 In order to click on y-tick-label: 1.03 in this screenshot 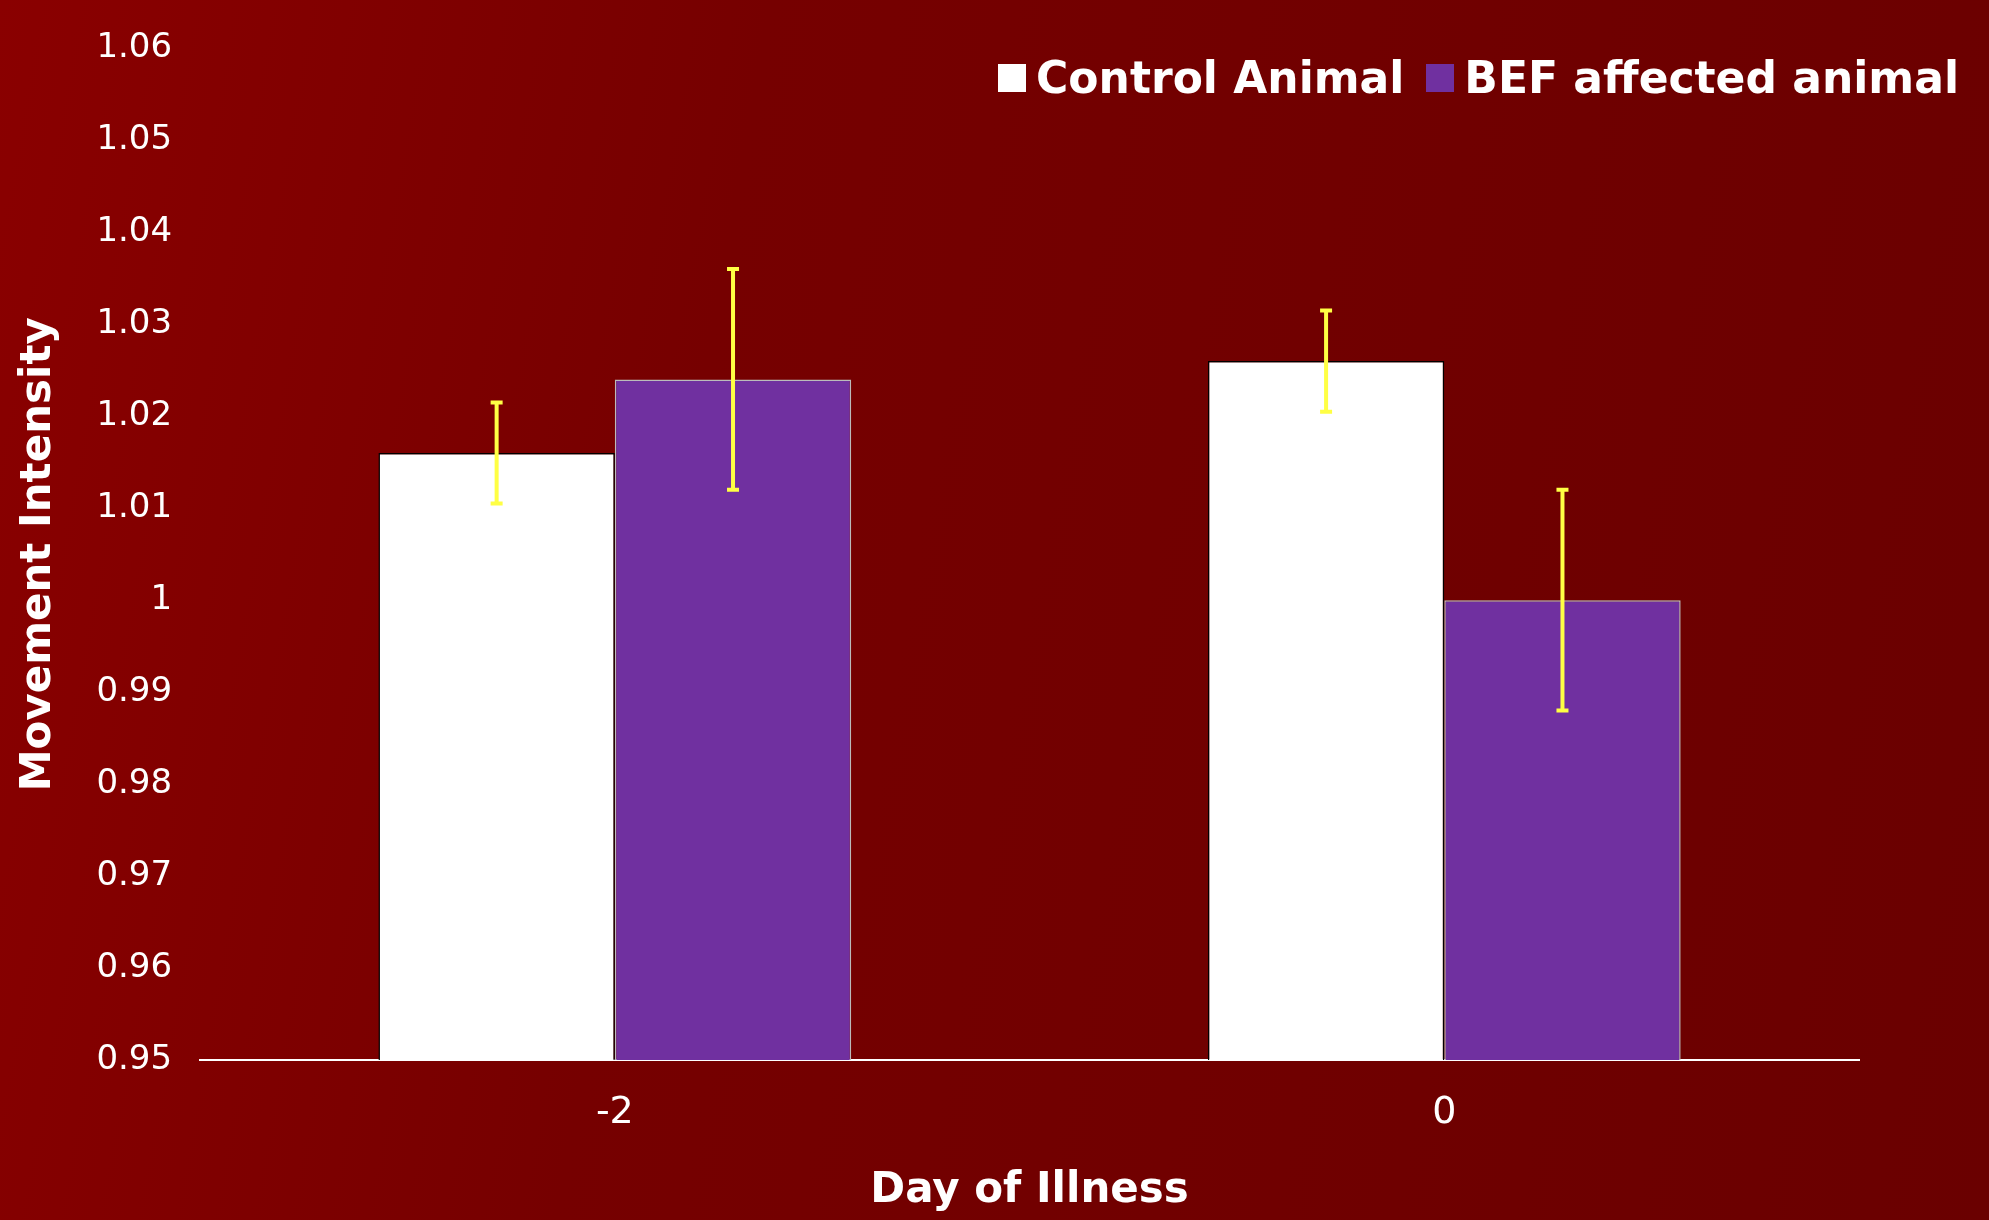, I will do `click(134, 321)`.